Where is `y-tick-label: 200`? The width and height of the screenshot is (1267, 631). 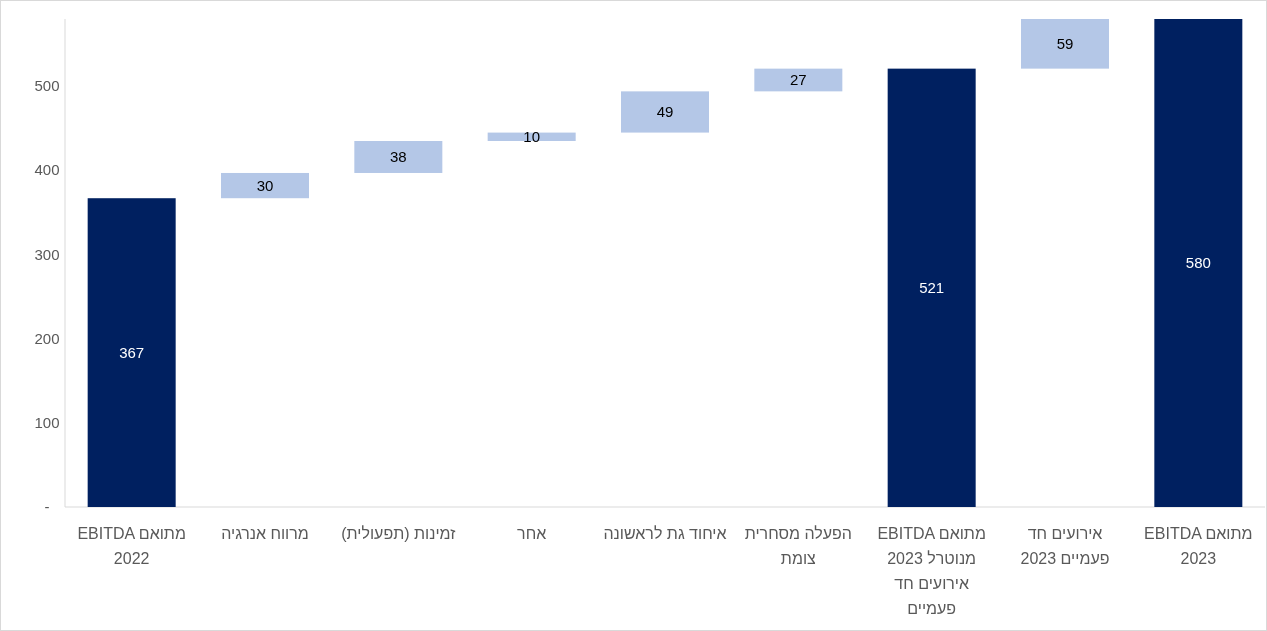
y-tick-label: 200 is located at coordinates (47, 338).